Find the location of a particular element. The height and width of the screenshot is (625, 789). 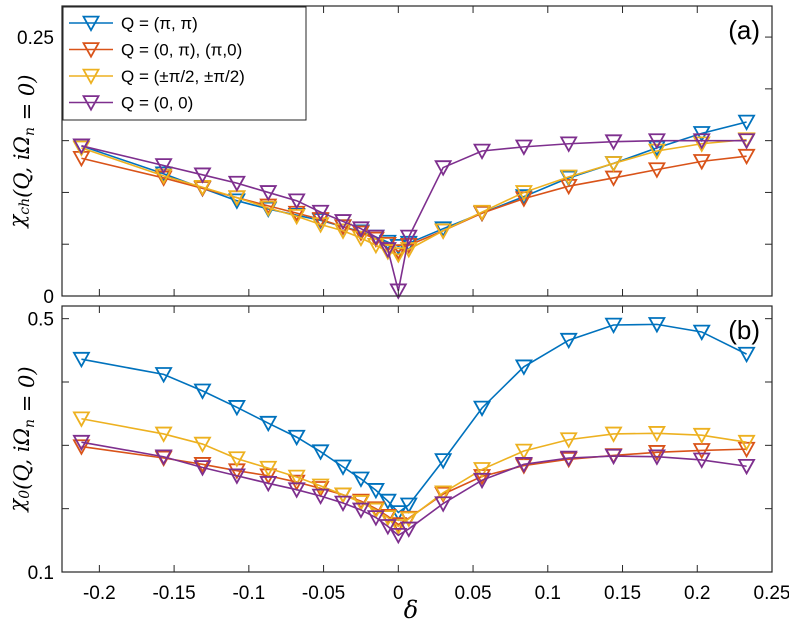

x-tick-label: -0.05 is located at coordinates (323, 593).